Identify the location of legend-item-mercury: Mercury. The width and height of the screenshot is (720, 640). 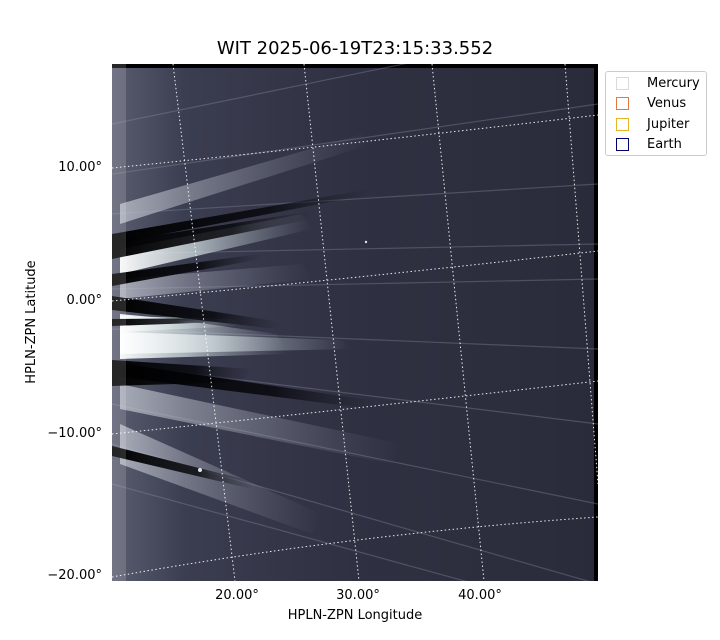
(658, 83).